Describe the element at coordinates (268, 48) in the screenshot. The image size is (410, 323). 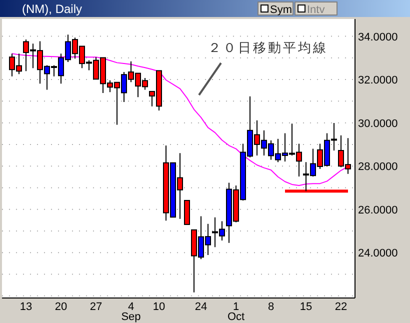
I see `annotation: ２０日移動平均線` at that location.